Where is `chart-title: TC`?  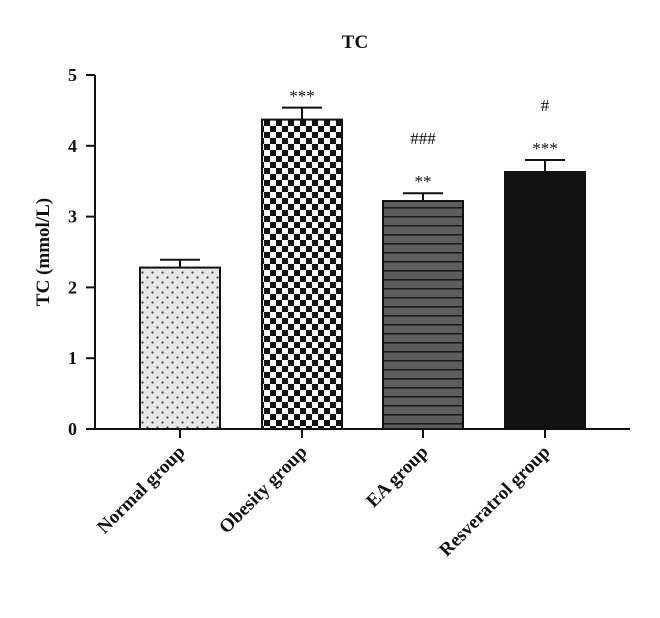
chart-title: TC is located at coordinates (355, 42).